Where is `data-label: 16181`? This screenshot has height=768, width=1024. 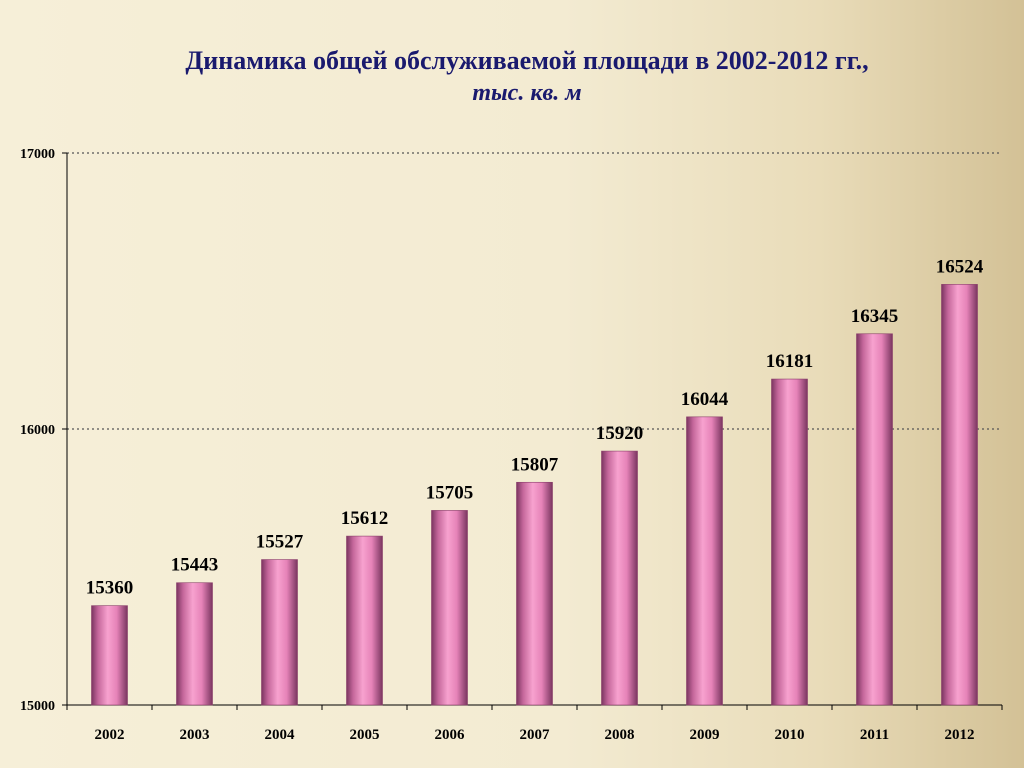 data-label: 16181 is located at coordinates (790, 361).